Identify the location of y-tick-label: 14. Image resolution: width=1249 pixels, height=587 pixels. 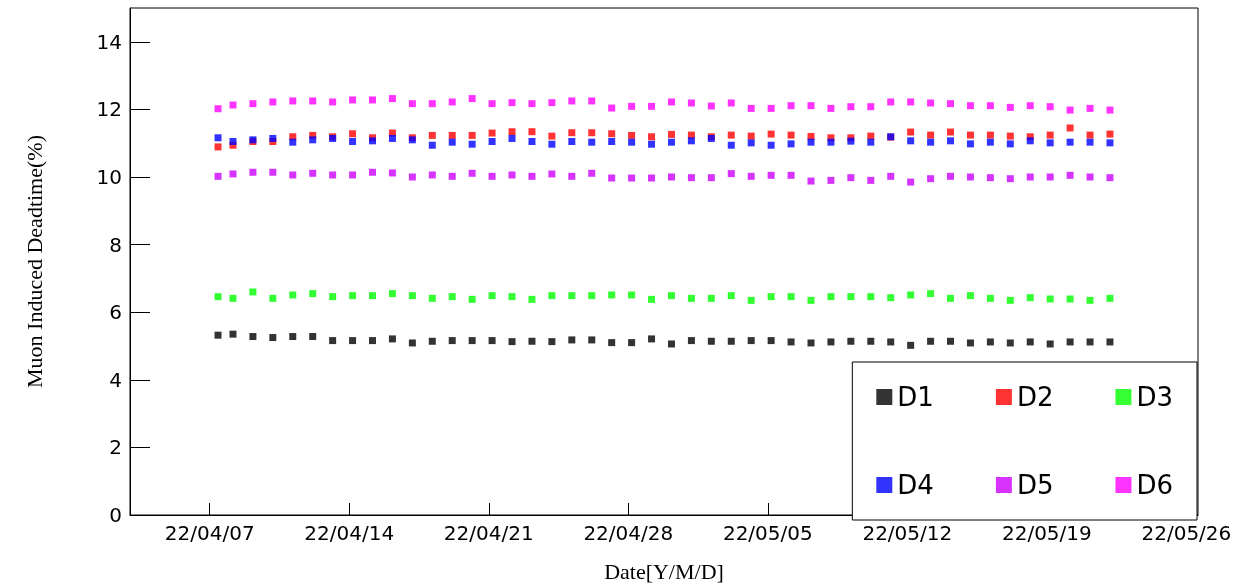
(109, 41).